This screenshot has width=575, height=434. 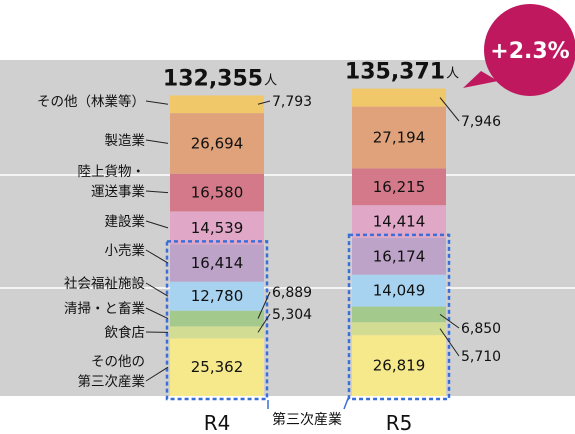 I want to click on data-label: 5,710, so click(x=481, y=357).